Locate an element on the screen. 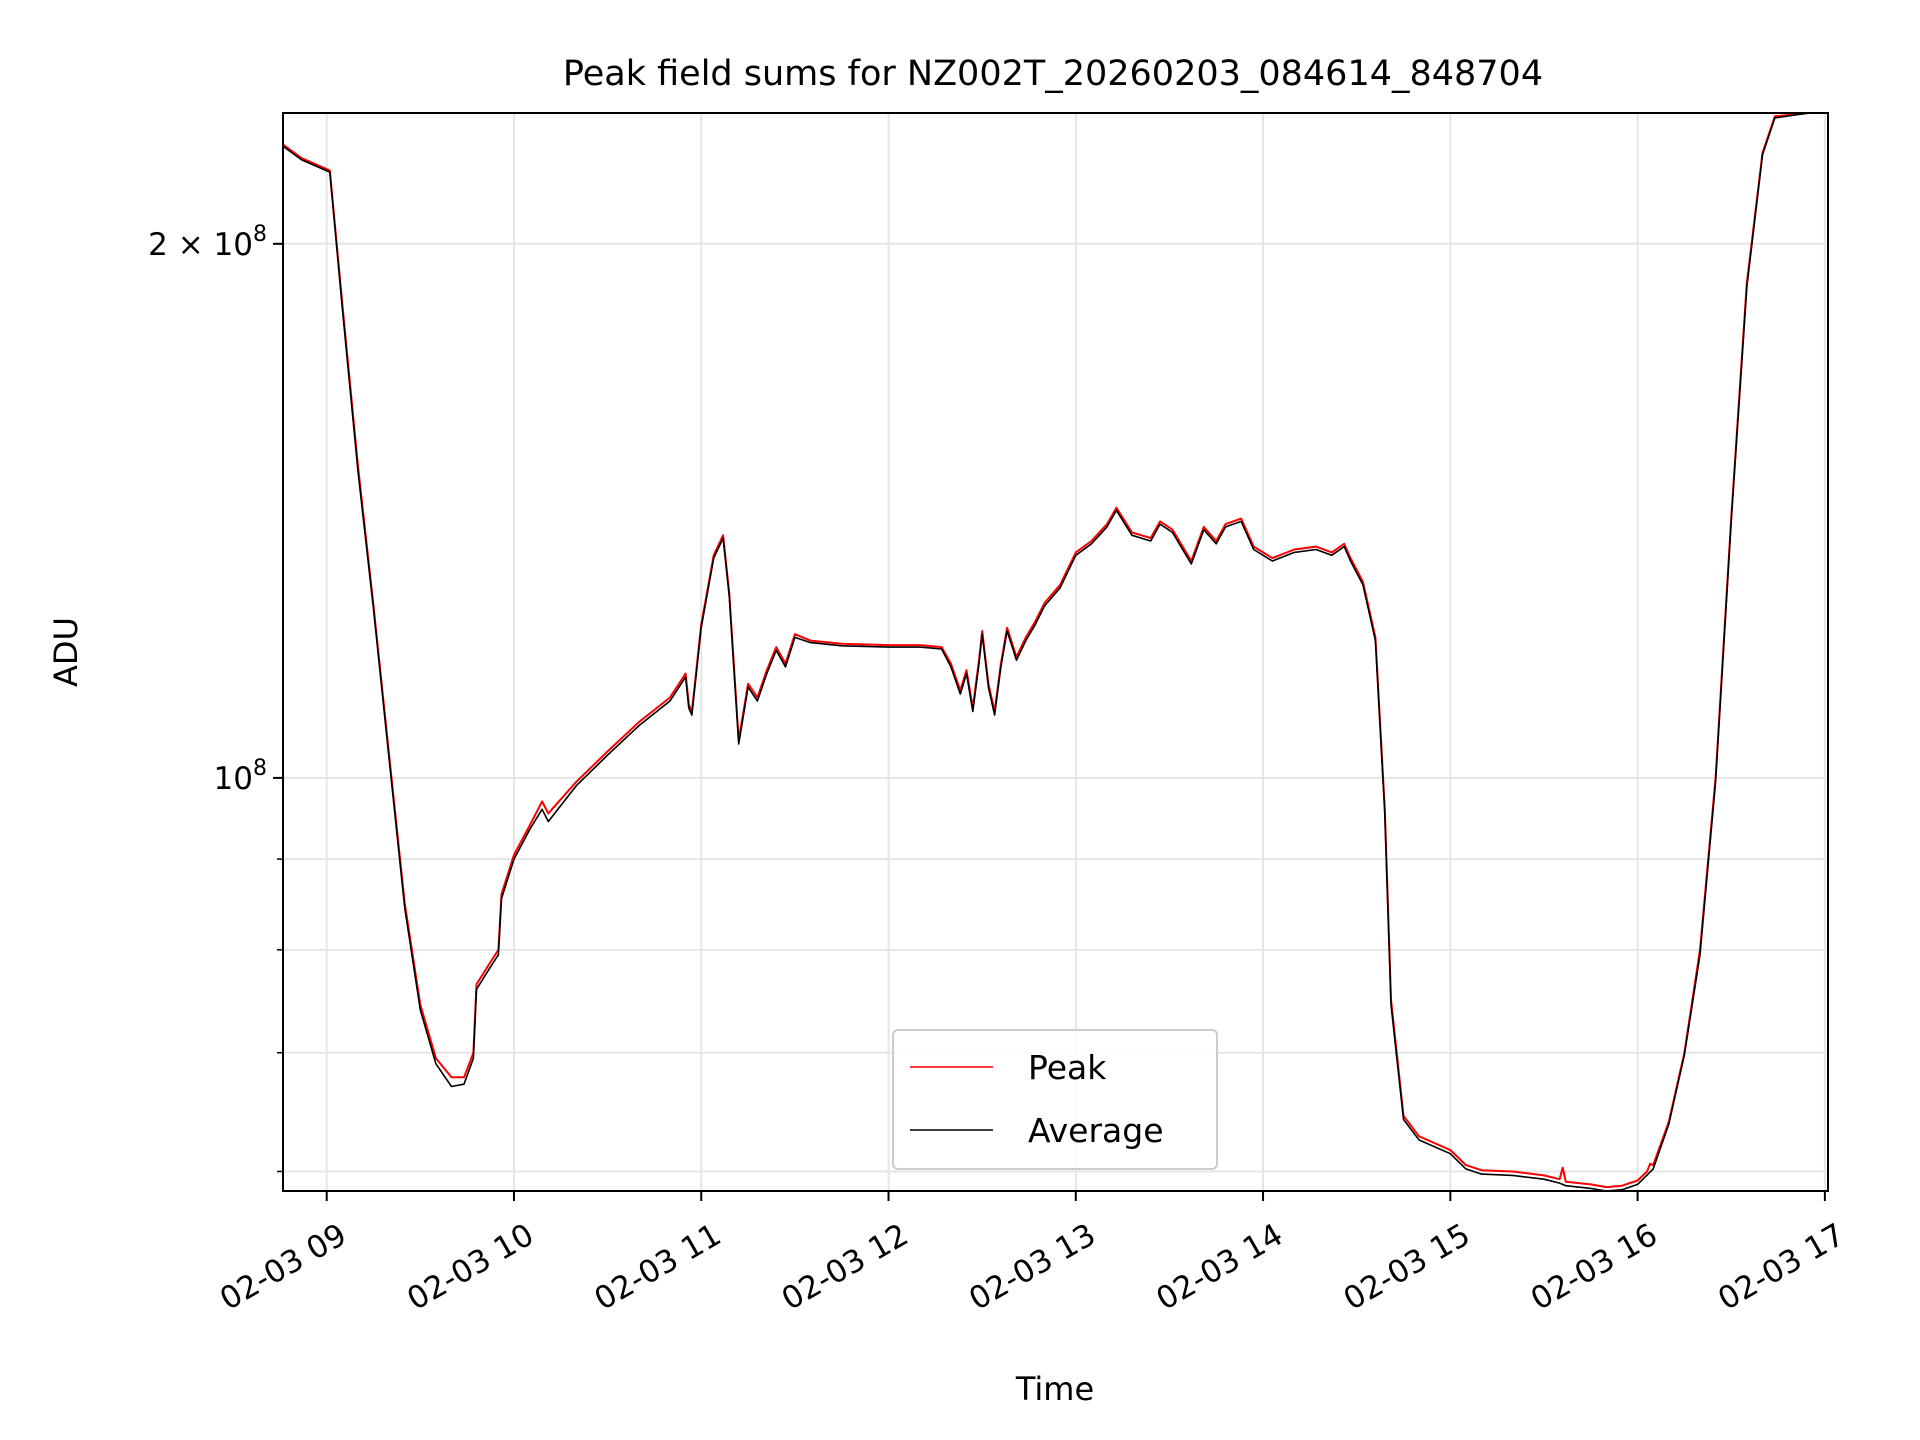 The height and width of the screenshot is (1440, 1920). legend-label-peak: Peak is located at coordinates (1067, 1067).